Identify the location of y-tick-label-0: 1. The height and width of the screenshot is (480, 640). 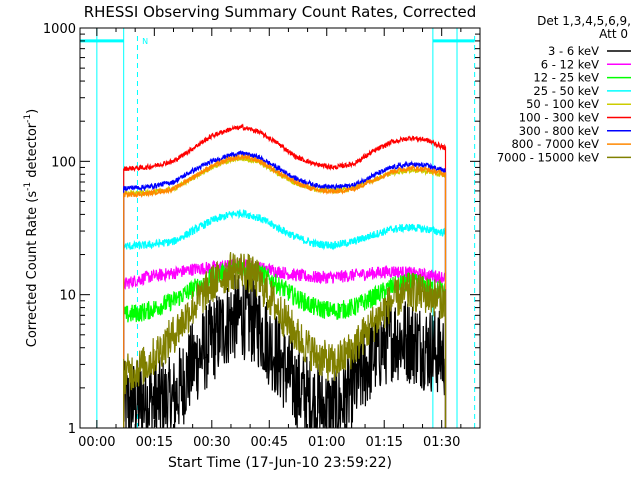
(72, 429).